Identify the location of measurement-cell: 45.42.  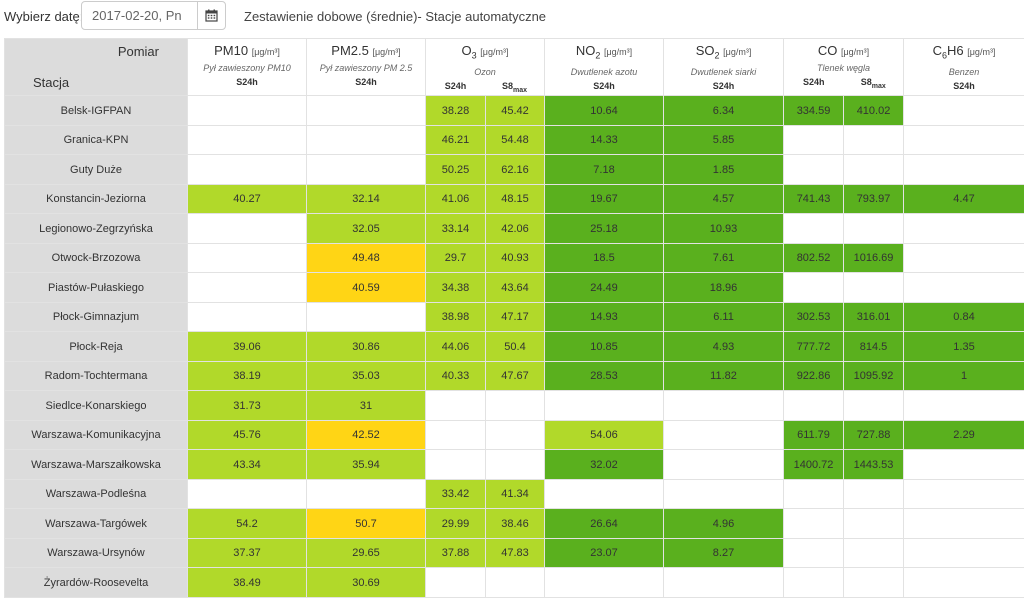
(515, 111).